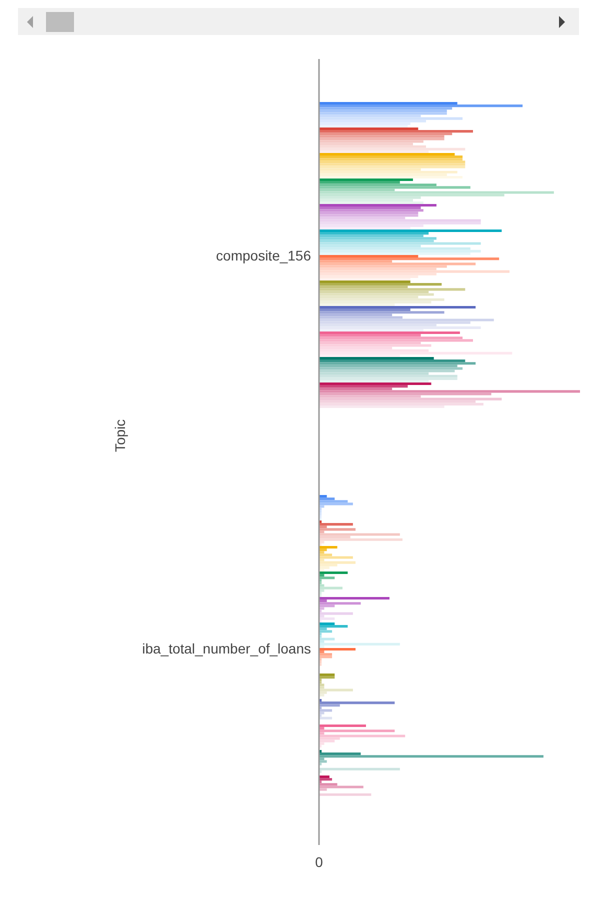 This screenshot has width=602, height=901. I want to click on y-axis-title: Topic, so click(120, 435).